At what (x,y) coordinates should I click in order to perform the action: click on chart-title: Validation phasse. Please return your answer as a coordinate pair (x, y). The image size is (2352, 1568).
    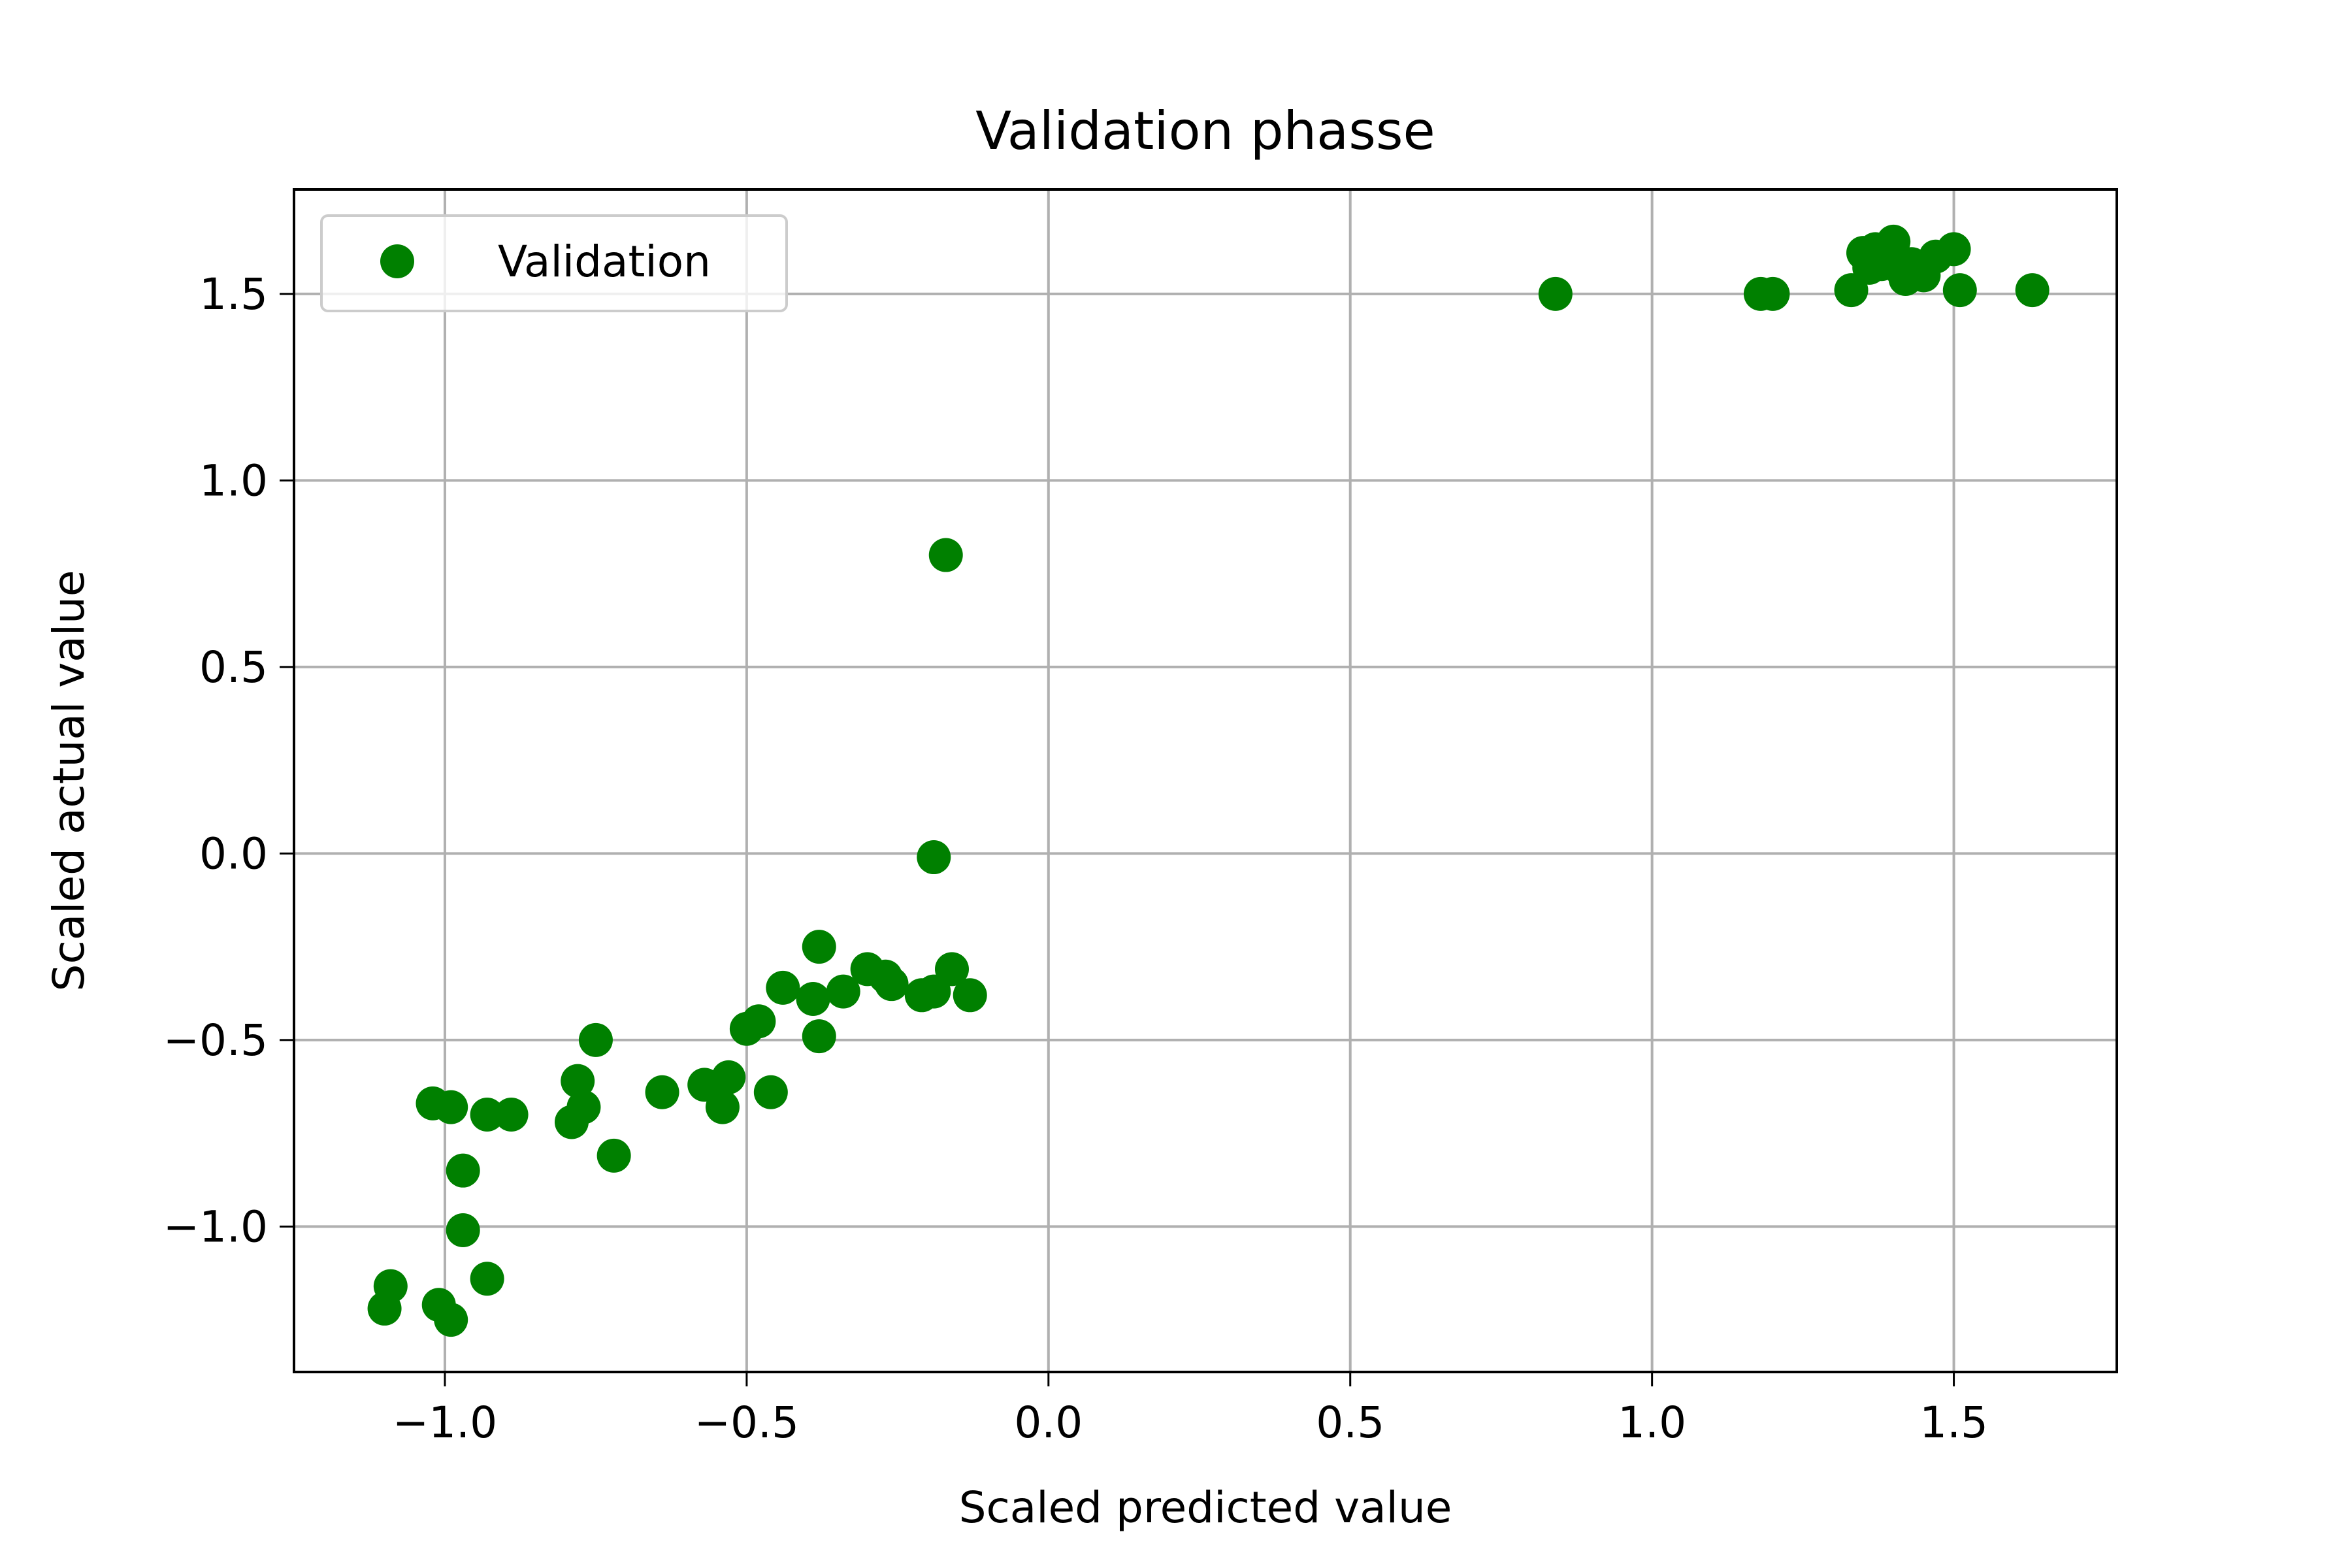
    Looking at the image, I should click on (1205, 131).